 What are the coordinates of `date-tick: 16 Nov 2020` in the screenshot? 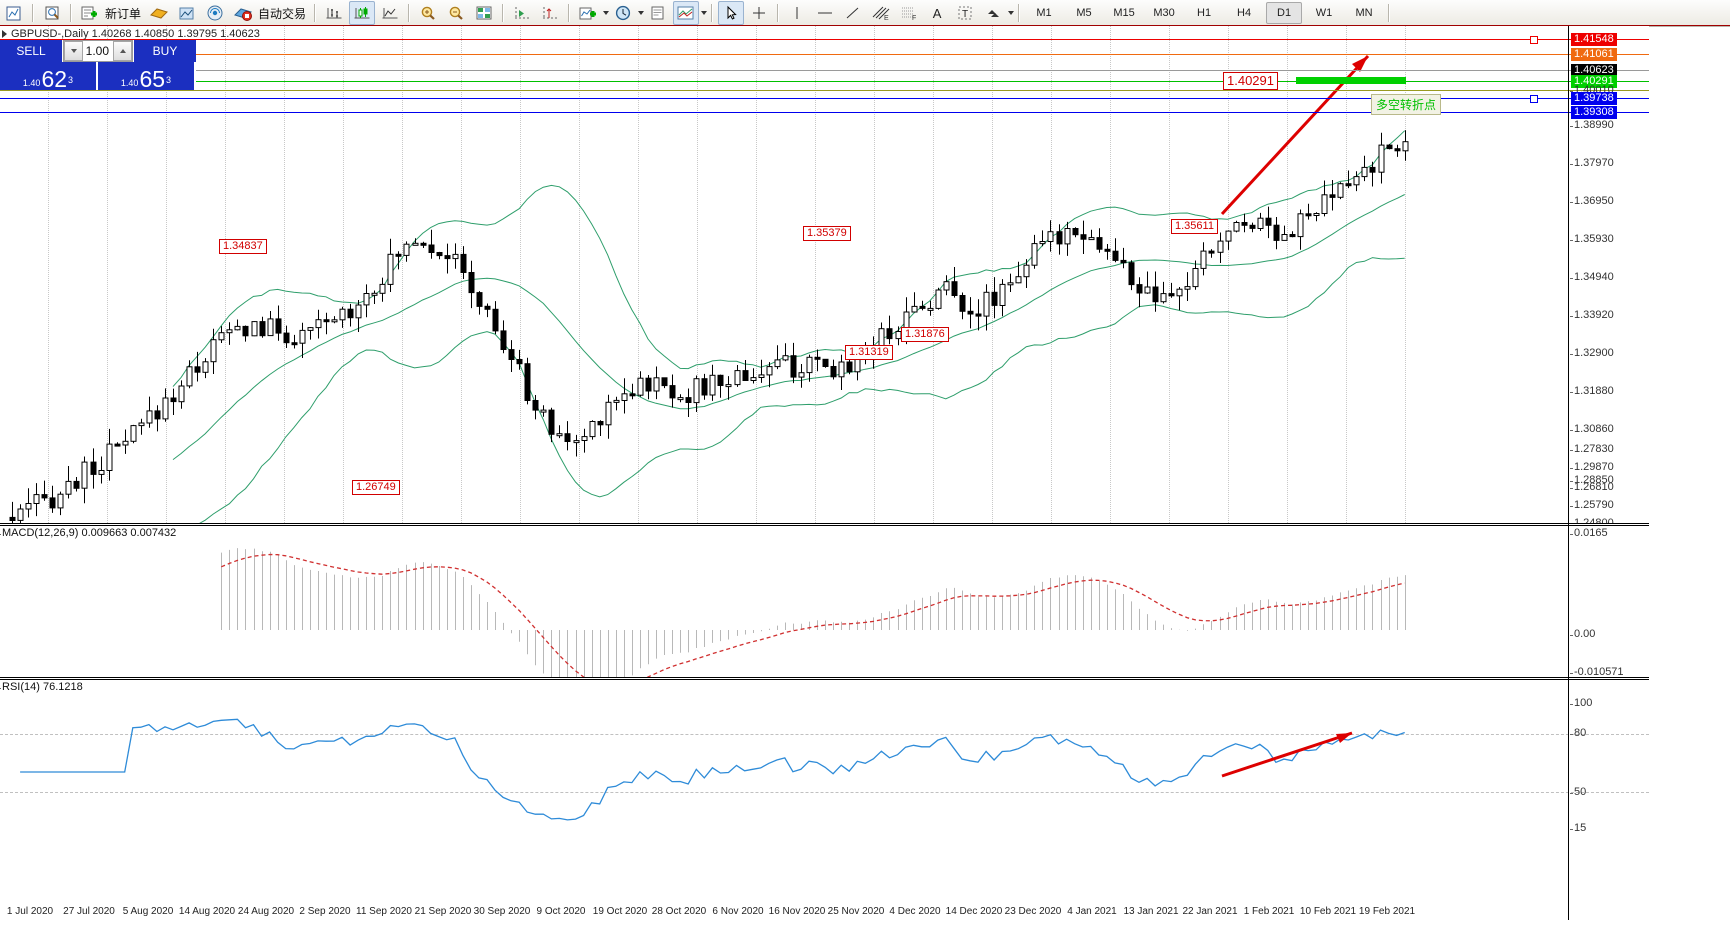 It's located at (797, 911).